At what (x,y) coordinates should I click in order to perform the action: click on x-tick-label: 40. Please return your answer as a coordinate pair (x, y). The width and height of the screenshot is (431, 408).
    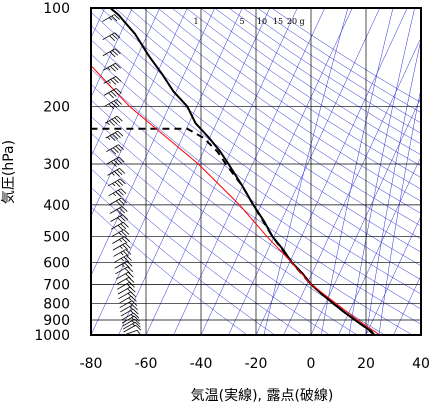
    Looking at the image, I should click on (421, 364).